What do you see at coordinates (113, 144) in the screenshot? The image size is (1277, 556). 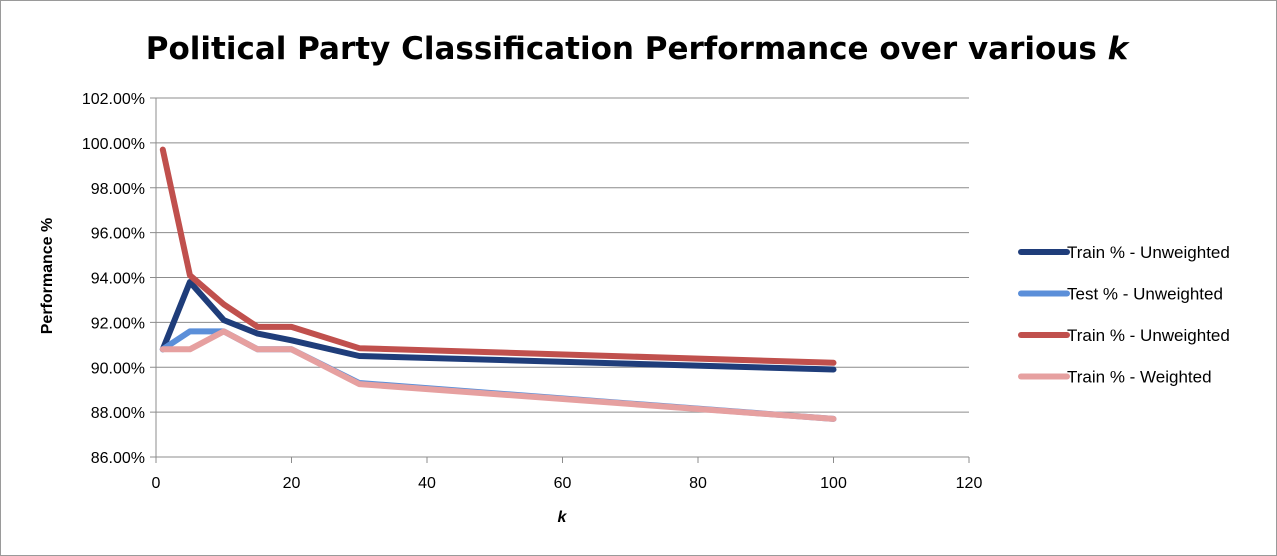 I see `y-tick-label: 100.00%` at bounding box center [113, 144].